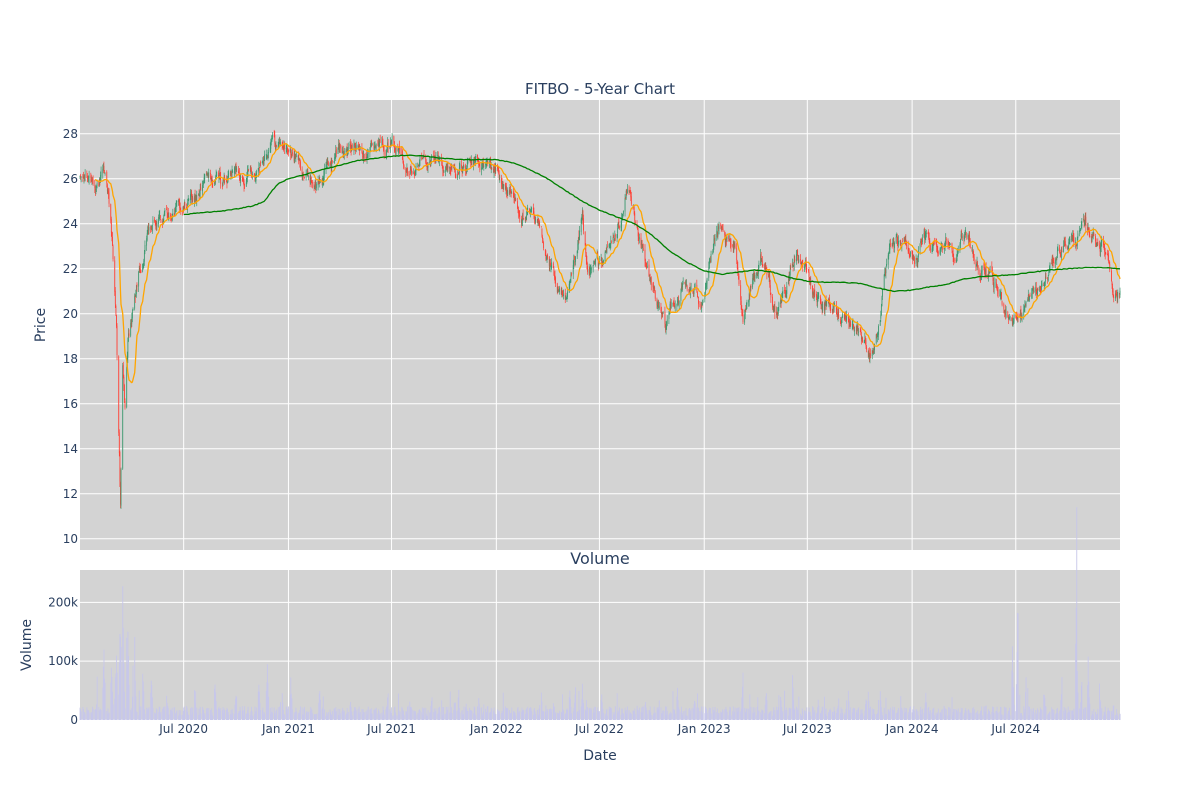 The height and width of the screenshot is (800, 1200). Describe the element at coordinates (600, 89) in the screenshot. I see `price-chart-title: FITBO - 5-Year Chart` at that location.